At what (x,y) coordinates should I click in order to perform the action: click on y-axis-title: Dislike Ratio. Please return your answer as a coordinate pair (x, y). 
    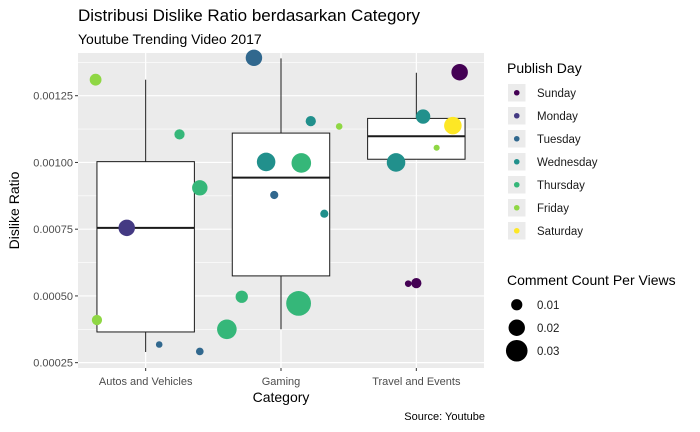
    Looking at the image, I should click on (14, 210).